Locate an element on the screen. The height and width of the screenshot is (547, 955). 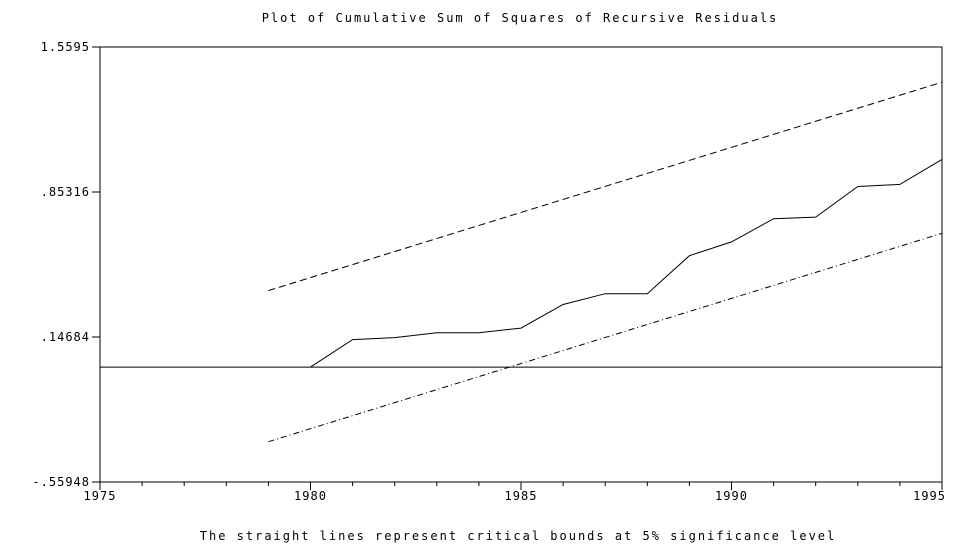
x-tick-label: 1975 is located at coordinates (100, 496).